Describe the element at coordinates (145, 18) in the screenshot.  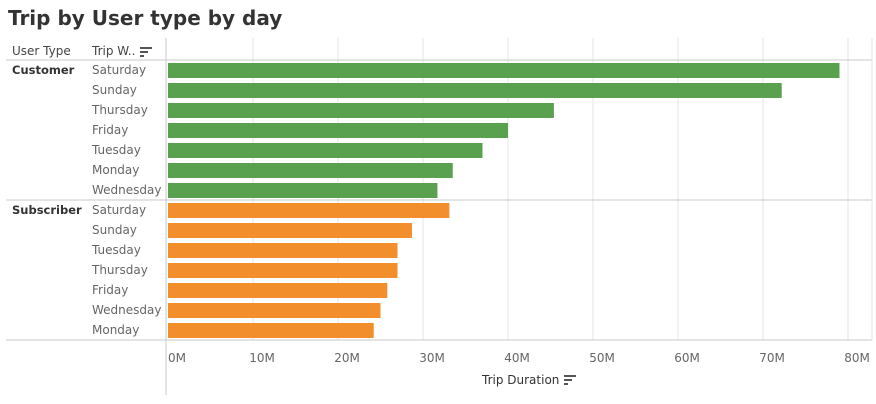
I see `chart-title: Trip by User type by day` at that location.